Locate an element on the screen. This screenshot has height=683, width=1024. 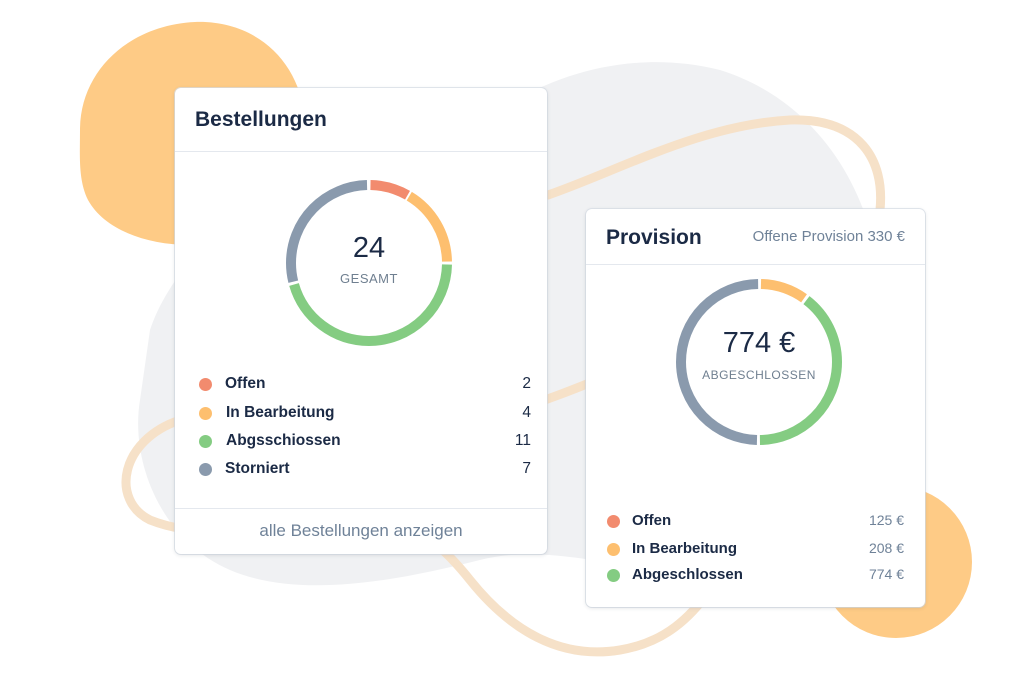
orders-total-value: 24 is located at coordinates (369, 248).